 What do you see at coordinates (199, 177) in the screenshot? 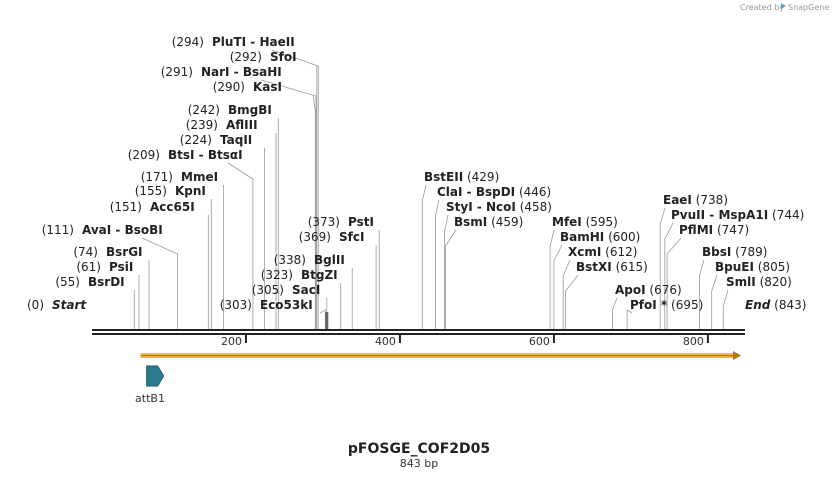
I see `site-label-mmei: MmeI` at bounding box center [199, 177].